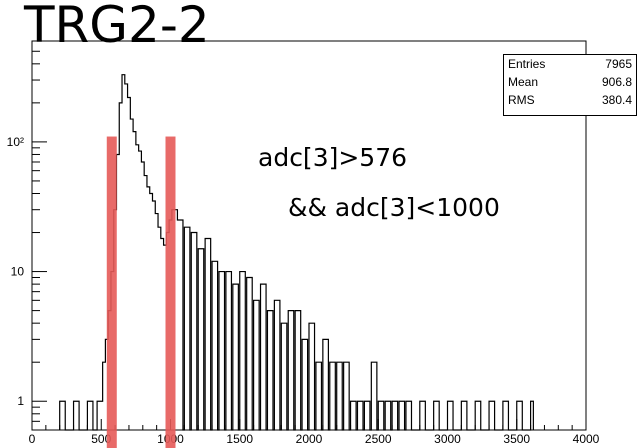 The image size is (637, 448). What do you see at coordinates (523, 82) in the screenshot?
I see `stat-name: Mean` at bounding box center [523, 82].